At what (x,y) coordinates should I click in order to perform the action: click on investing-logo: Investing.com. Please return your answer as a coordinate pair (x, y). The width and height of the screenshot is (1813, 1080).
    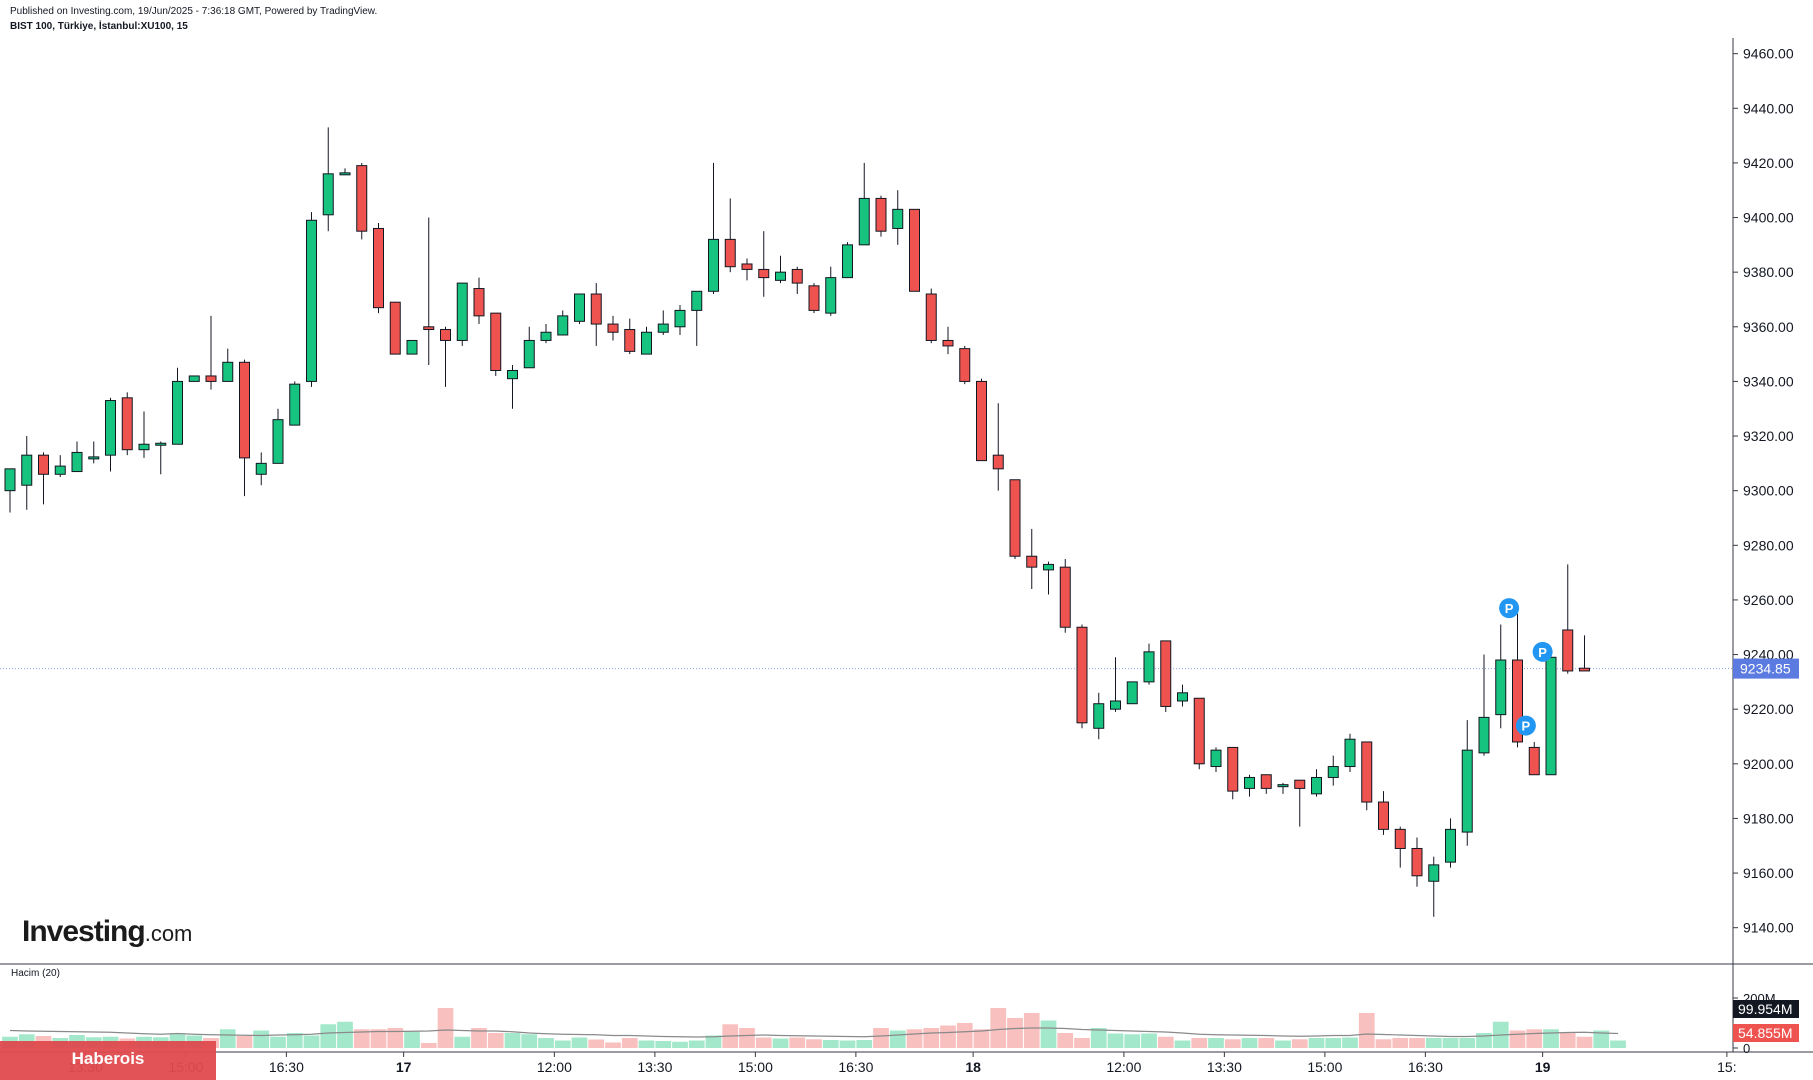
    Looking at the image, I should click on (107, 931).